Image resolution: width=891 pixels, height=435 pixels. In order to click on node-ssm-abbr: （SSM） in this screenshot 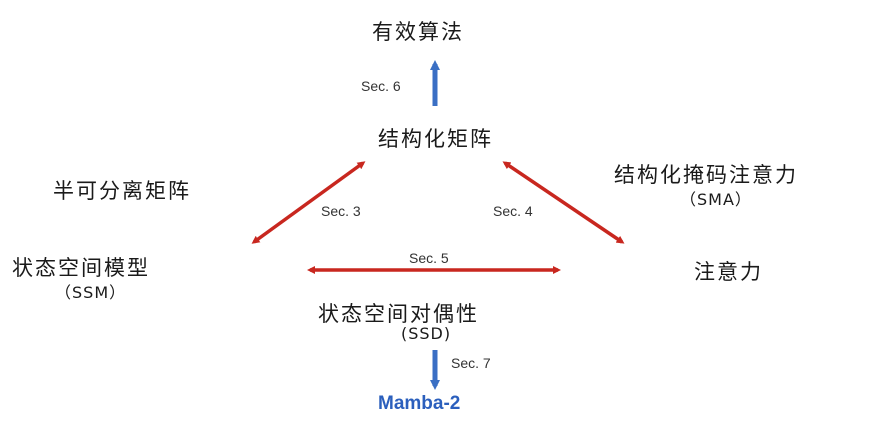, I will do `click(91, 292)`.